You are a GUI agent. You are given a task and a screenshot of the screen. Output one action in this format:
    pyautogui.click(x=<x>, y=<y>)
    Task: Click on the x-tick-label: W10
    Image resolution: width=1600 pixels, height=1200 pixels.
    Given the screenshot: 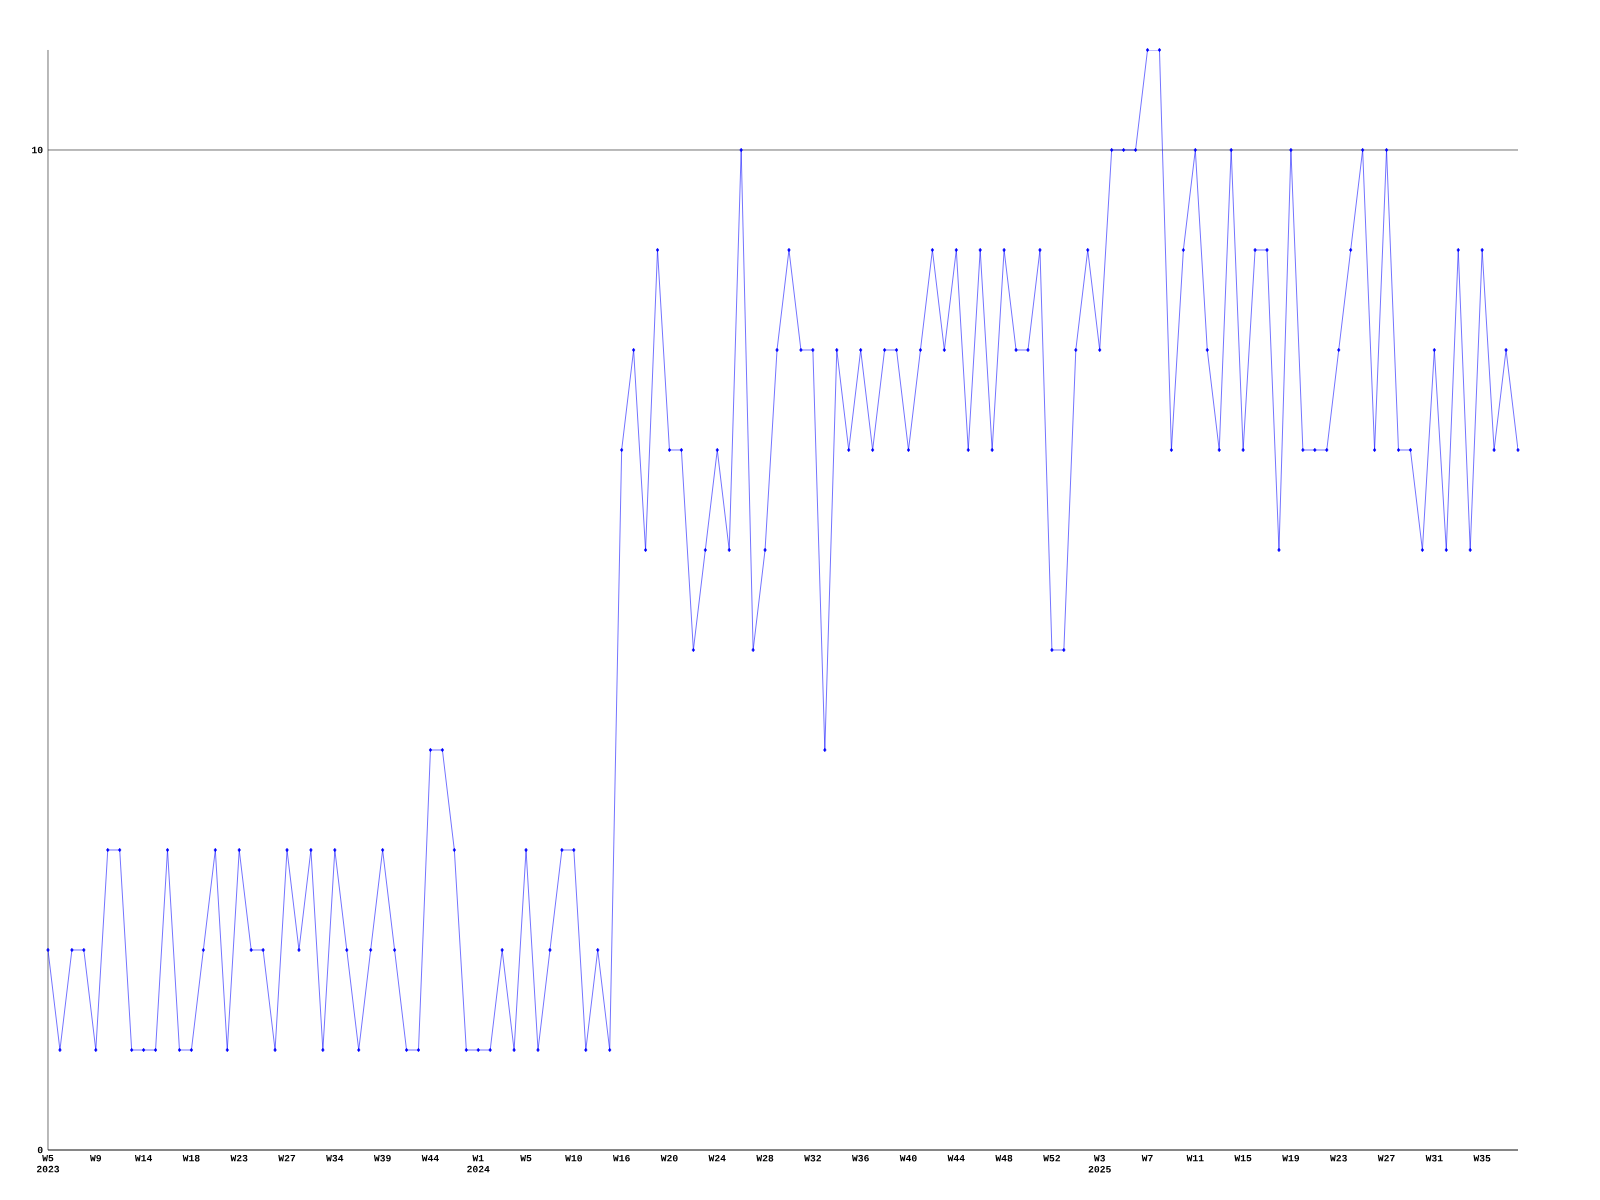 What is the action you would take?
    pyautogui.click(x=574, y=1158)
    